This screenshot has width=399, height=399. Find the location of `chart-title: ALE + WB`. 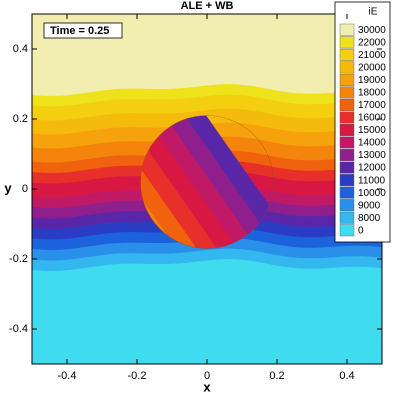

chart-title: ALE + WB is located at coordinates (207, 6).